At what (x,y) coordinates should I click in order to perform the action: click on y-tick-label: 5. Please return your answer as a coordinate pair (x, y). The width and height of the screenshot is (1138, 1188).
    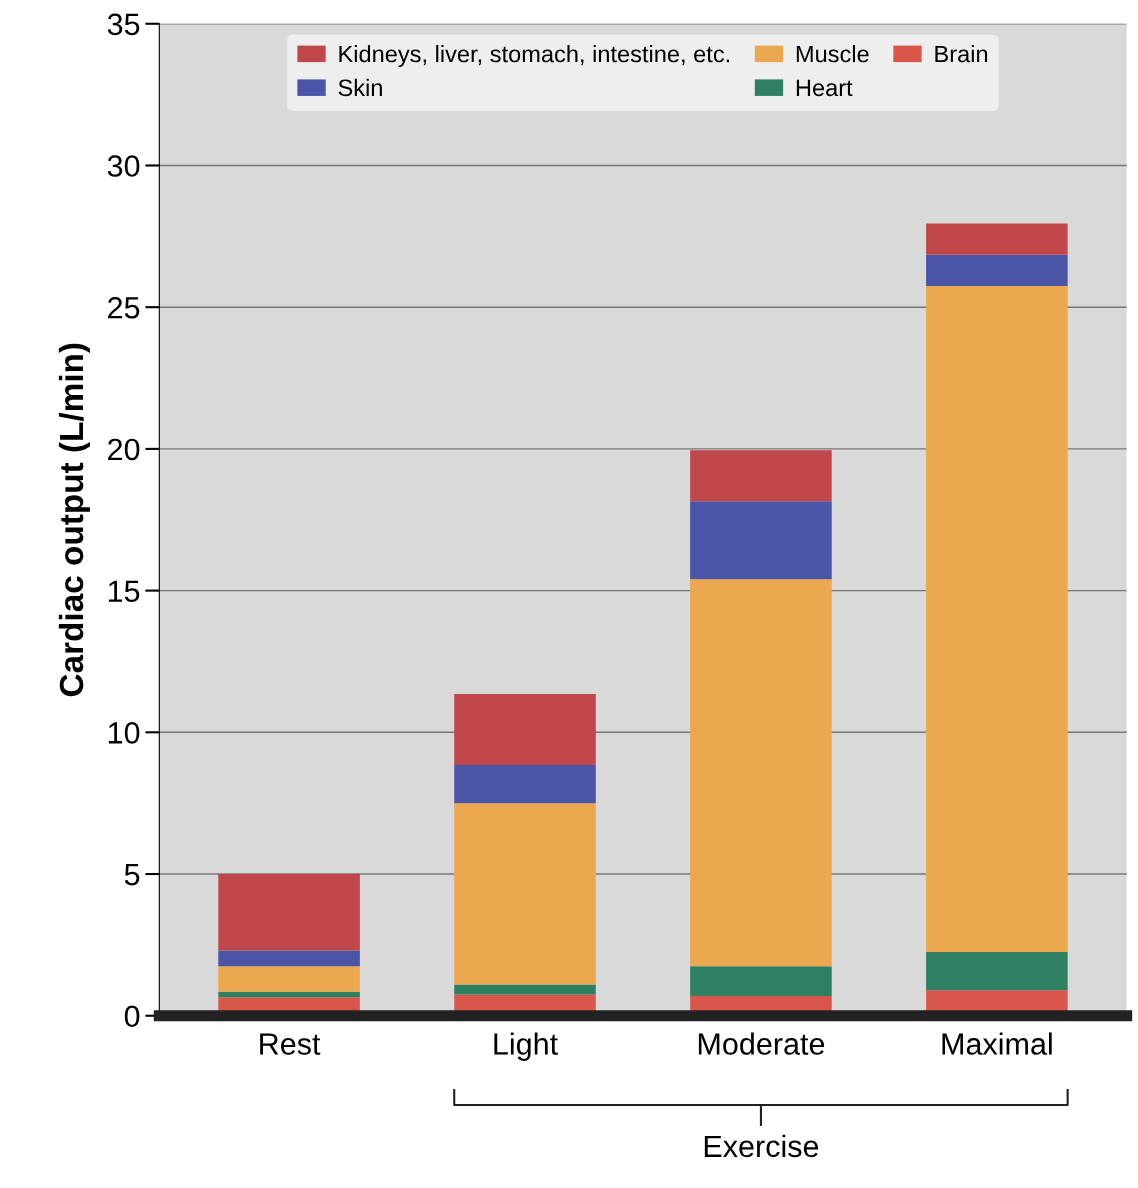
    Looking at the image, I should click on (132, 875).